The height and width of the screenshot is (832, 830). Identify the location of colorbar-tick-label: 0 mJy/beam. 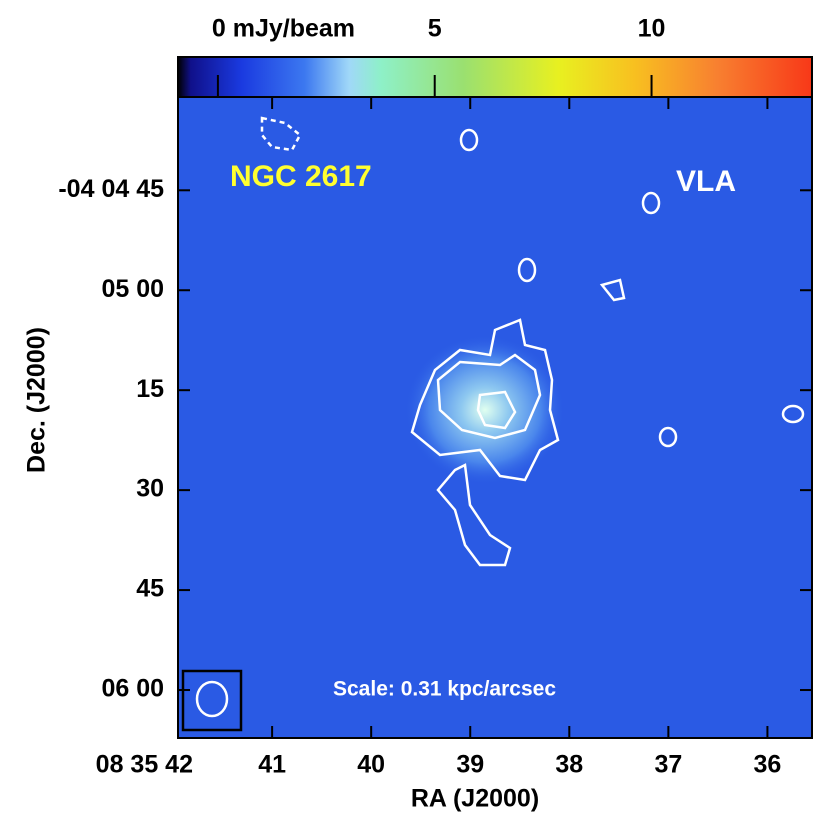
(283, 29).